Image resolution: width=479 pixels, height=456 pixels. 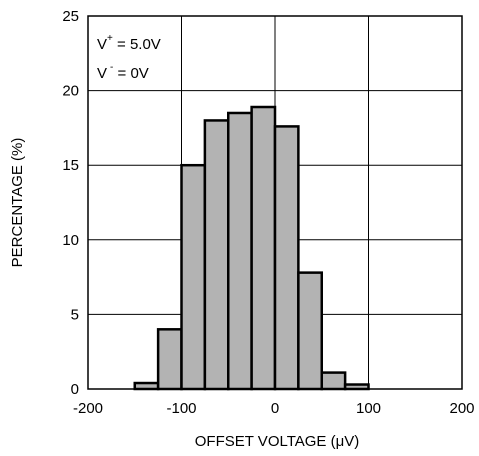 I want to click on y-tick-label-0: 0, so click(x=75, y=389).